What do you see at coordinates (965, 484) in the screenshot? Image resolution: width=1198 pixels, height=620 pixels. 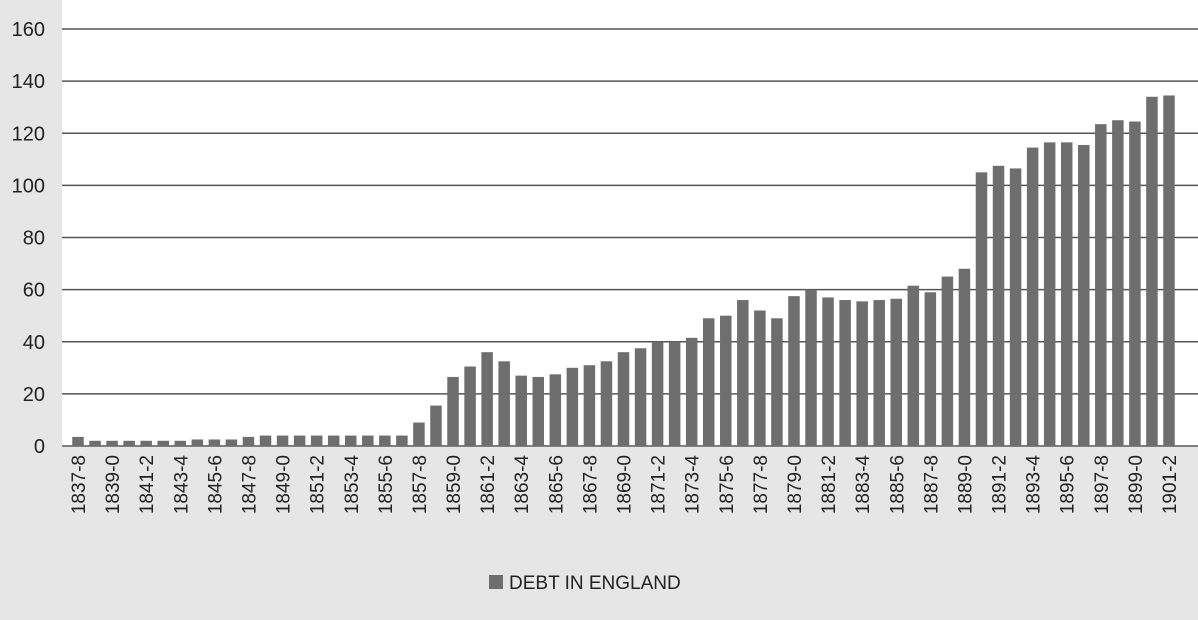 I see `x-tick-label: 1889-0` at bounding box center [965, 484].